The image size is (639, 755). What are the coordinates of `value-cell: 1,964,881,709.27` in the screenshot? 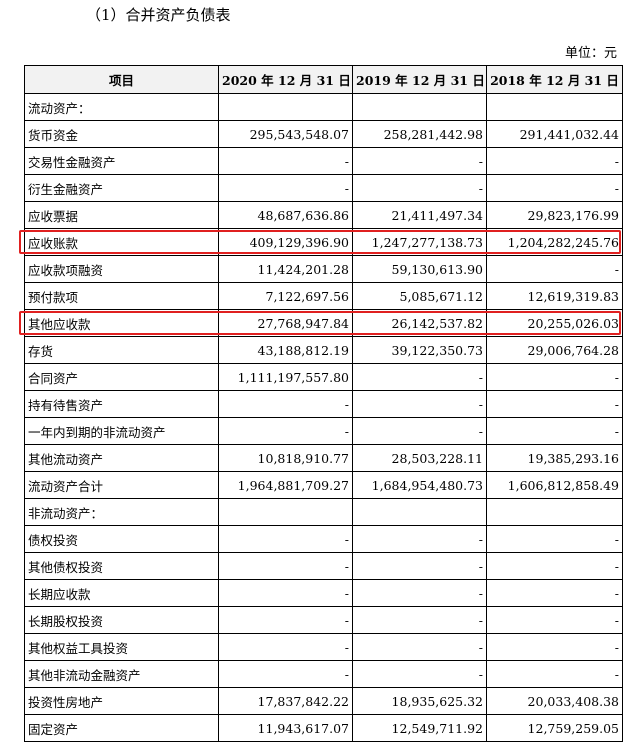 It's located at (285, 485).